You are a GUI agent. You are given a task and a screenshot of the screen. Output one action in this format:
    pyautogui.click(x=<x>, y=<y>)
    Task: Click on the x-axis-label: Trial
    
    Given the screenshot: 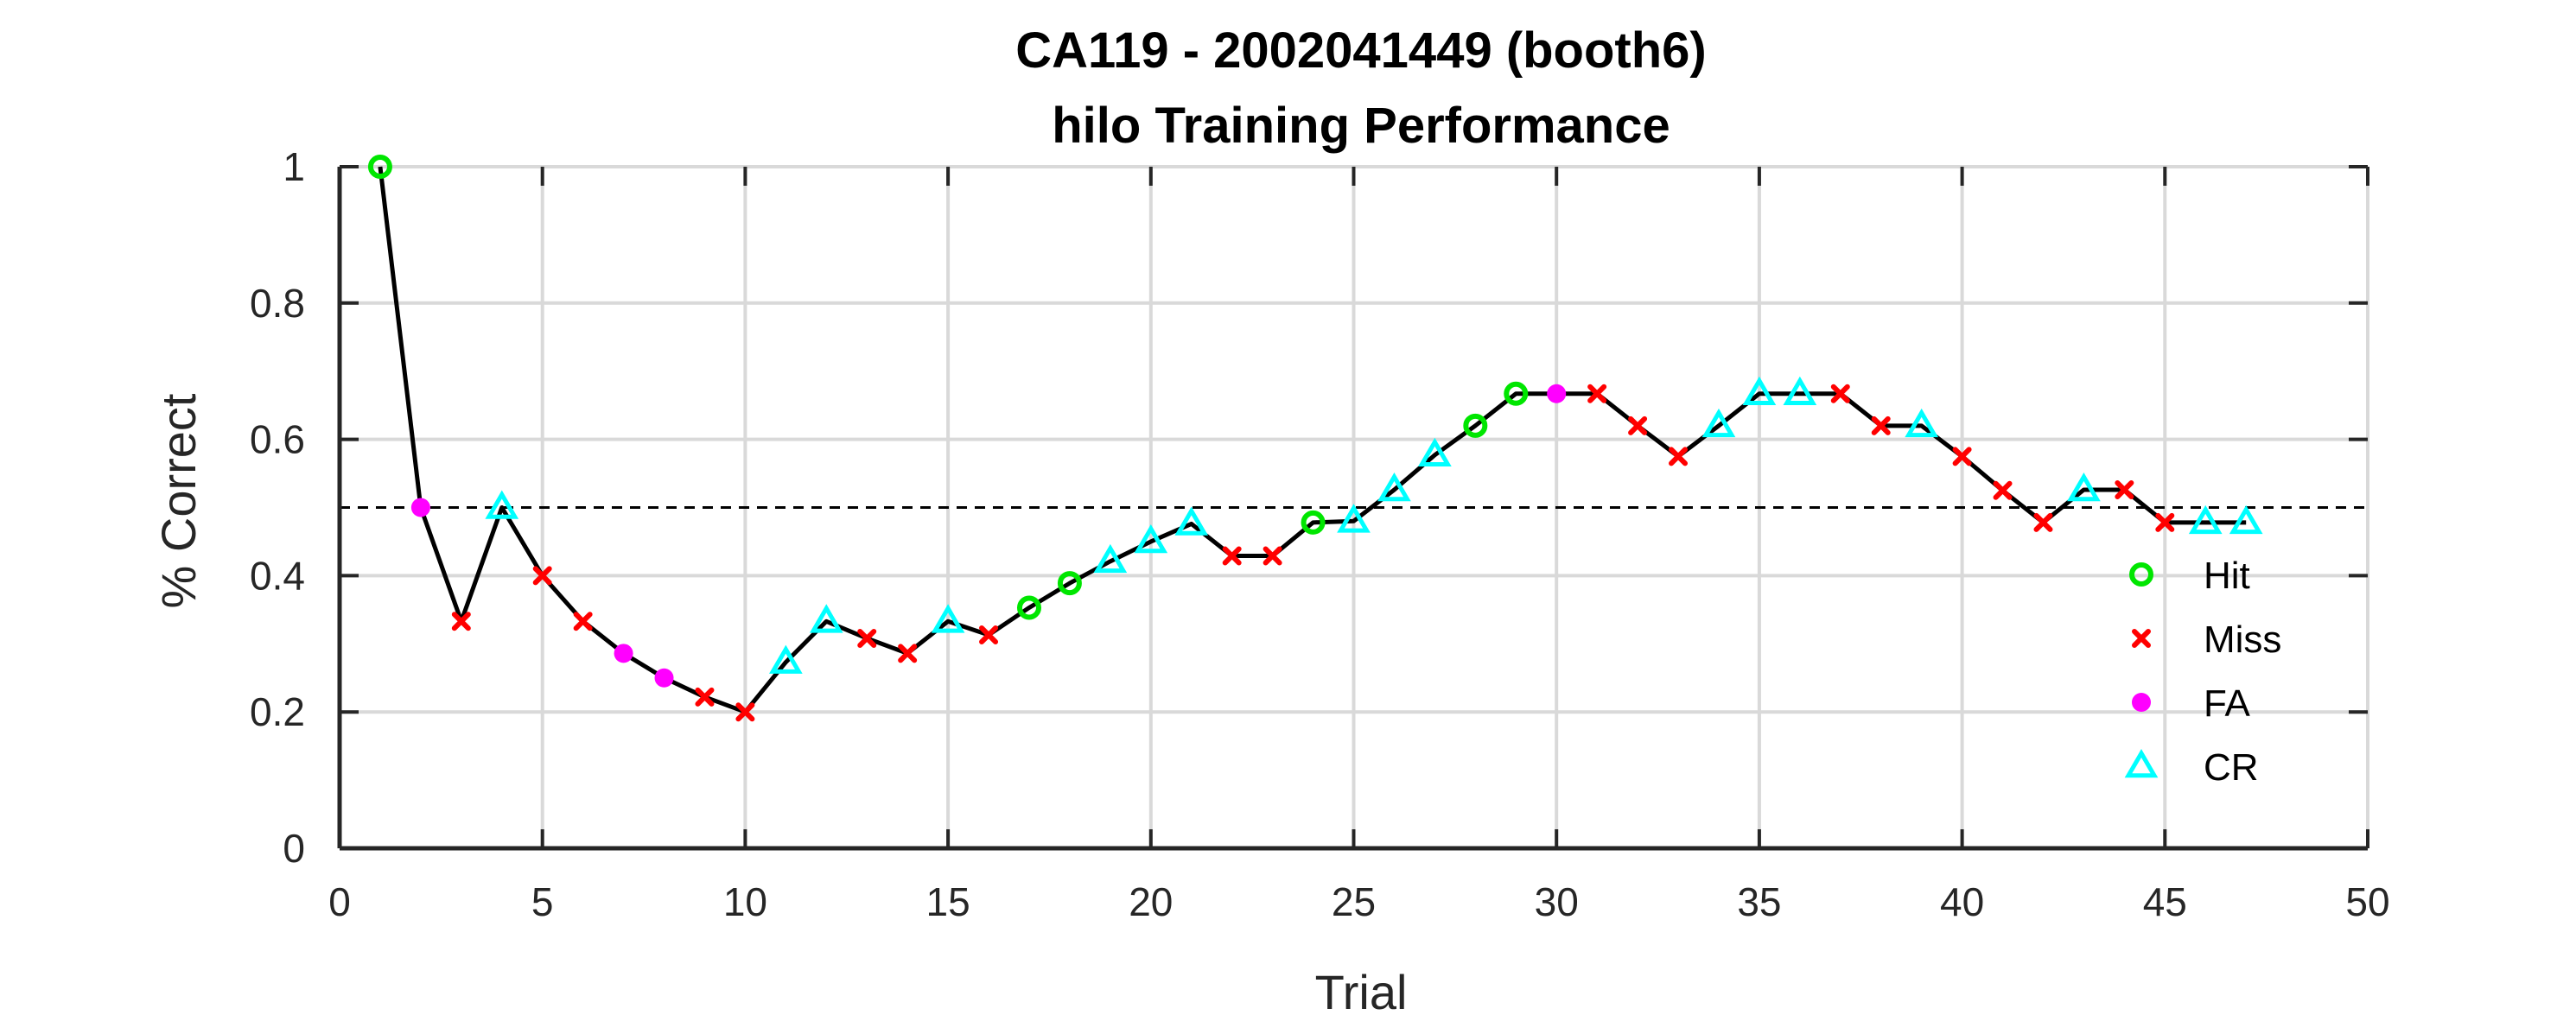 What is the action you would take?
    pyautogui.click(x=1362, y=990)
    